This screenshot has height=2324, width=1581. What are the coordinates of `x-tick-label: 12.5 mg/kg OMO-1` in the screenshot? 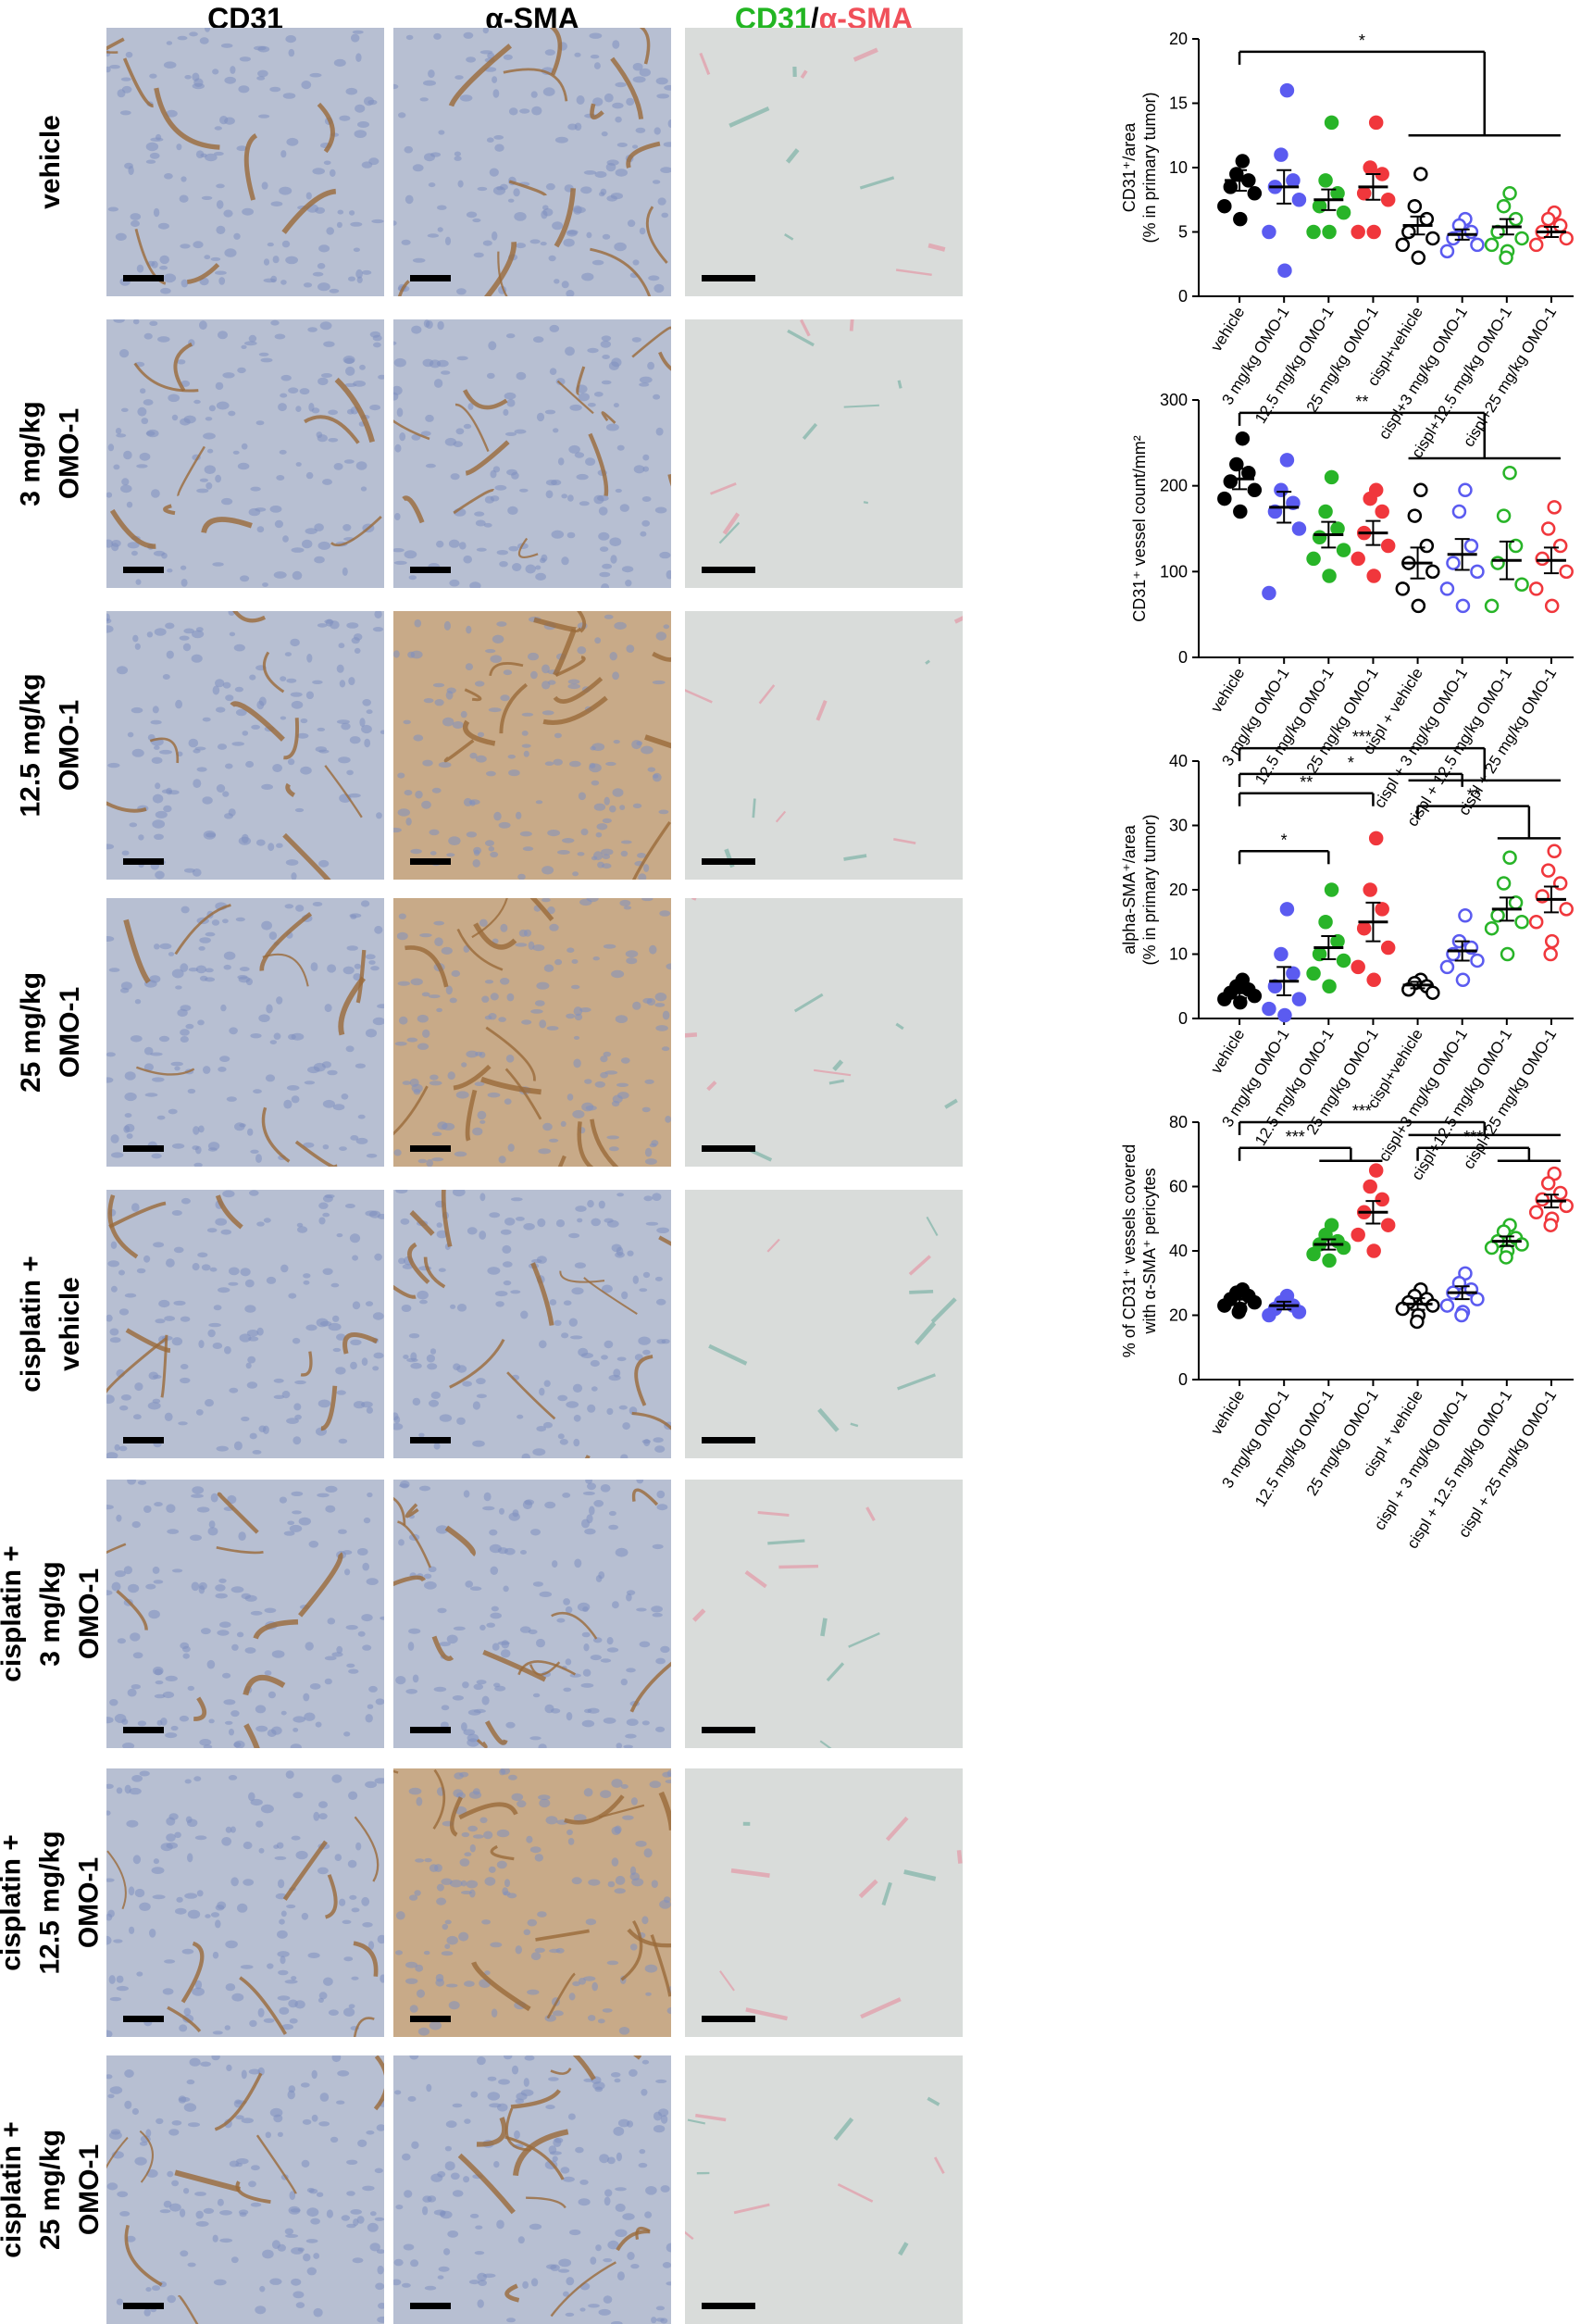 It's located at (1294, 1448).